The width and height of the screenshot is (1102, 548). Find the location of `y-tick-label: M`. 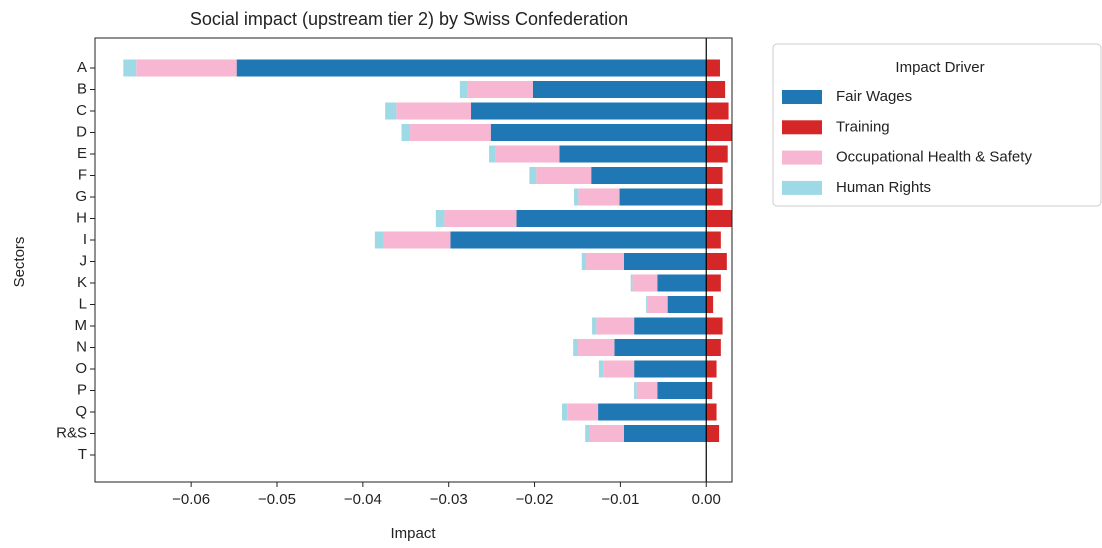

y-tick-label: M is located at coordinates (81, 325).